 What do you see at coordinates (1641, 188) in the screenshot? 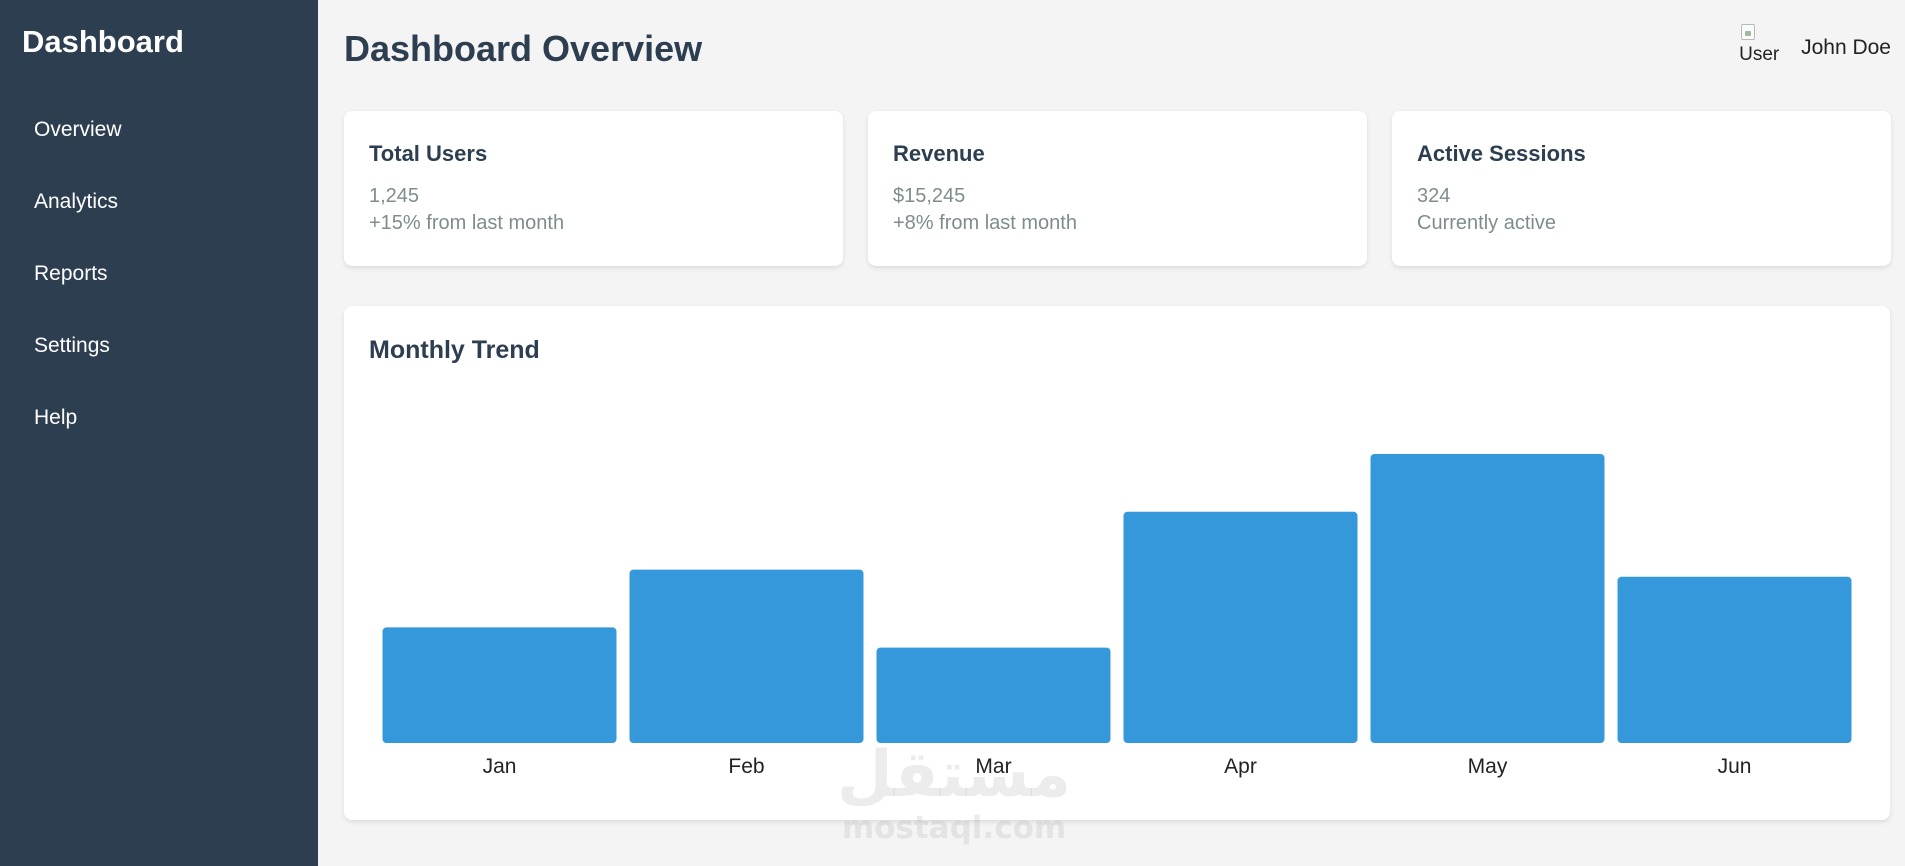
I see `stat-card-active-sessions: Active Sessions 324 Currently active` at bounding box center [1641, 188].